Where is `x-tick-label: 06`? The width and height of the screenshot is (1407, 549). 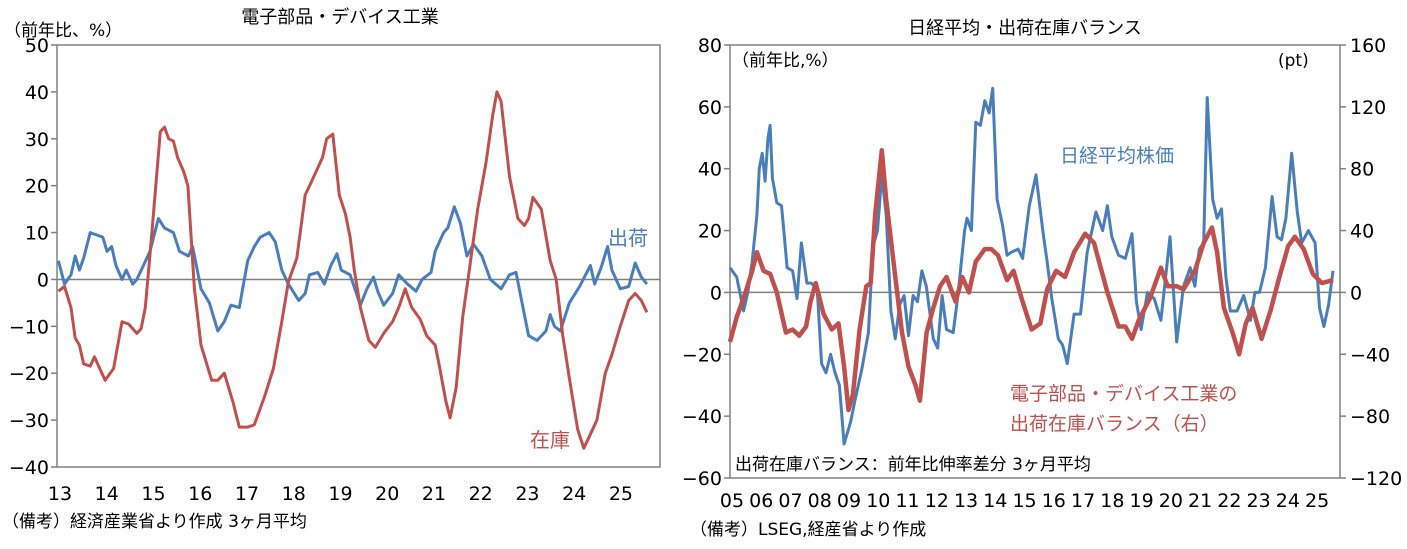
x-tick-label: 06 is located at coordinates (761, 501).